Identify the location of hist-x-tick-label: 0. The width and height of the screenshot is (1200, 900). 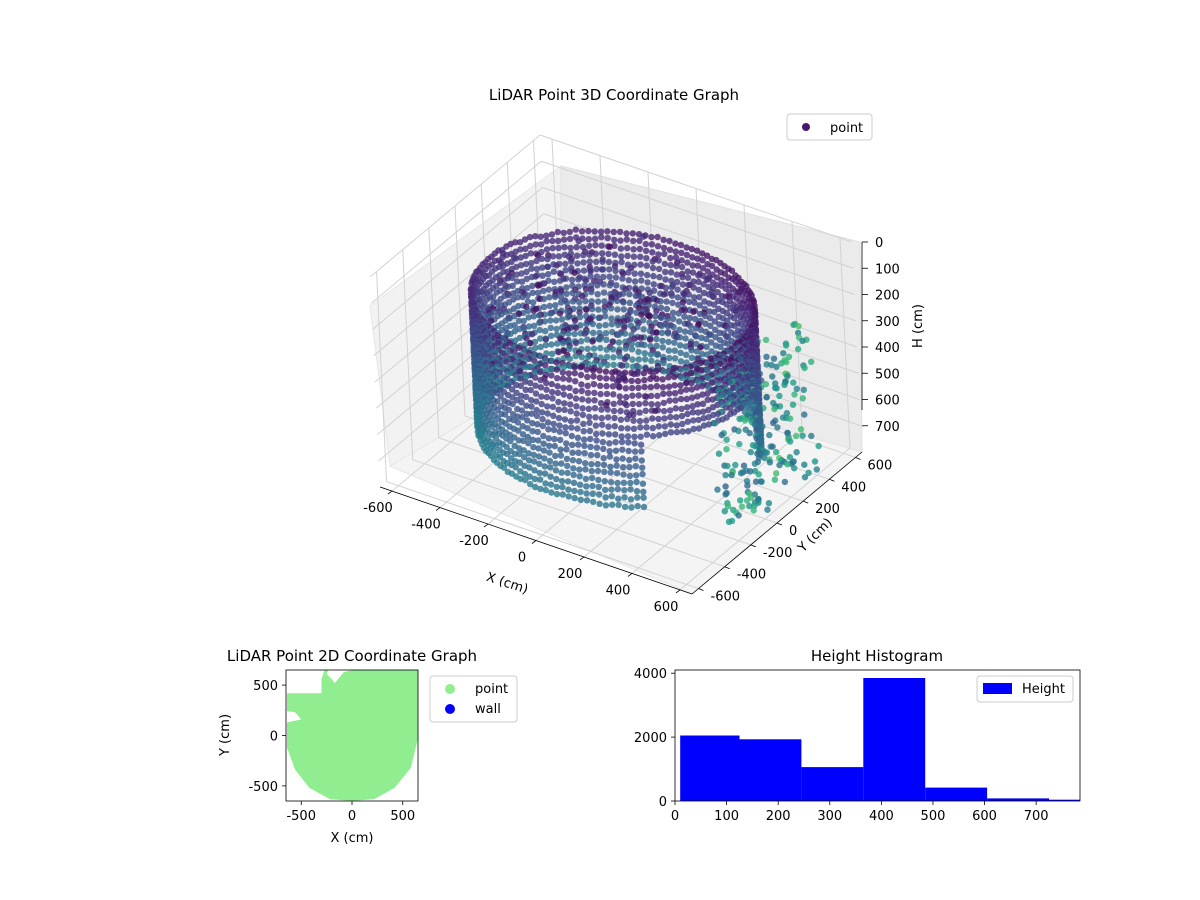
(675, 816).